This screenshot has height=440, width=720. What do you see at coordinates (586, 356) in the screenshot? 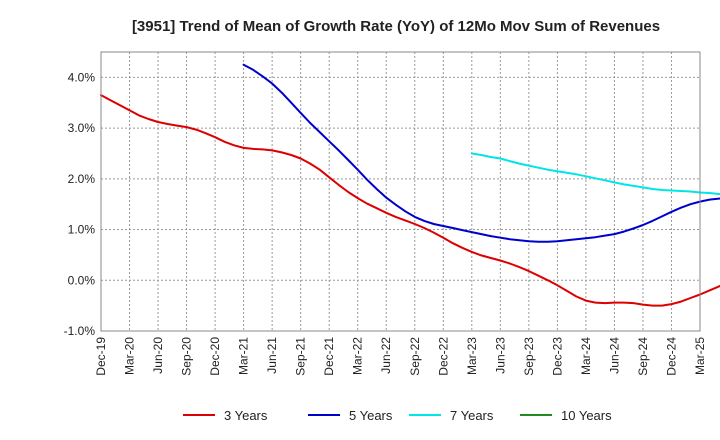
I see `x-tick-label: Mar-24` at bounding box center [586, 356].